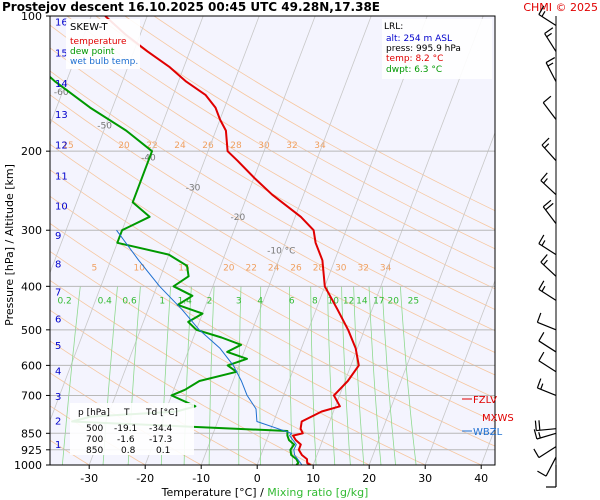  Describe the element at coordinates (126, 440) in the screenshot. I see `table-cell: -1.6` at that location.